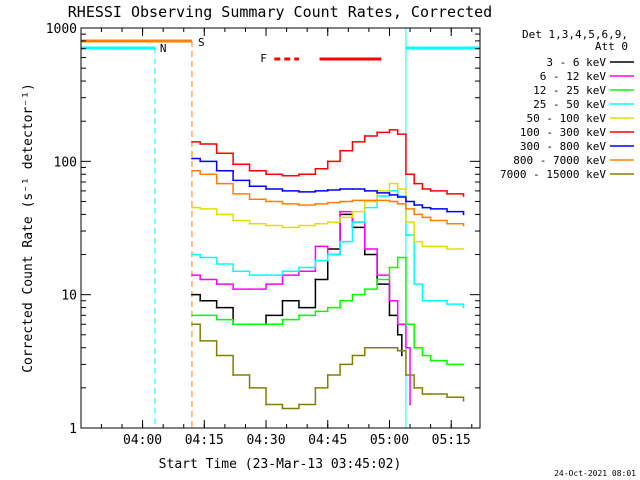  Describe the element at coordinates (389, 440) in the screenshot. I see `x-tick-label: 05:00` at that location.